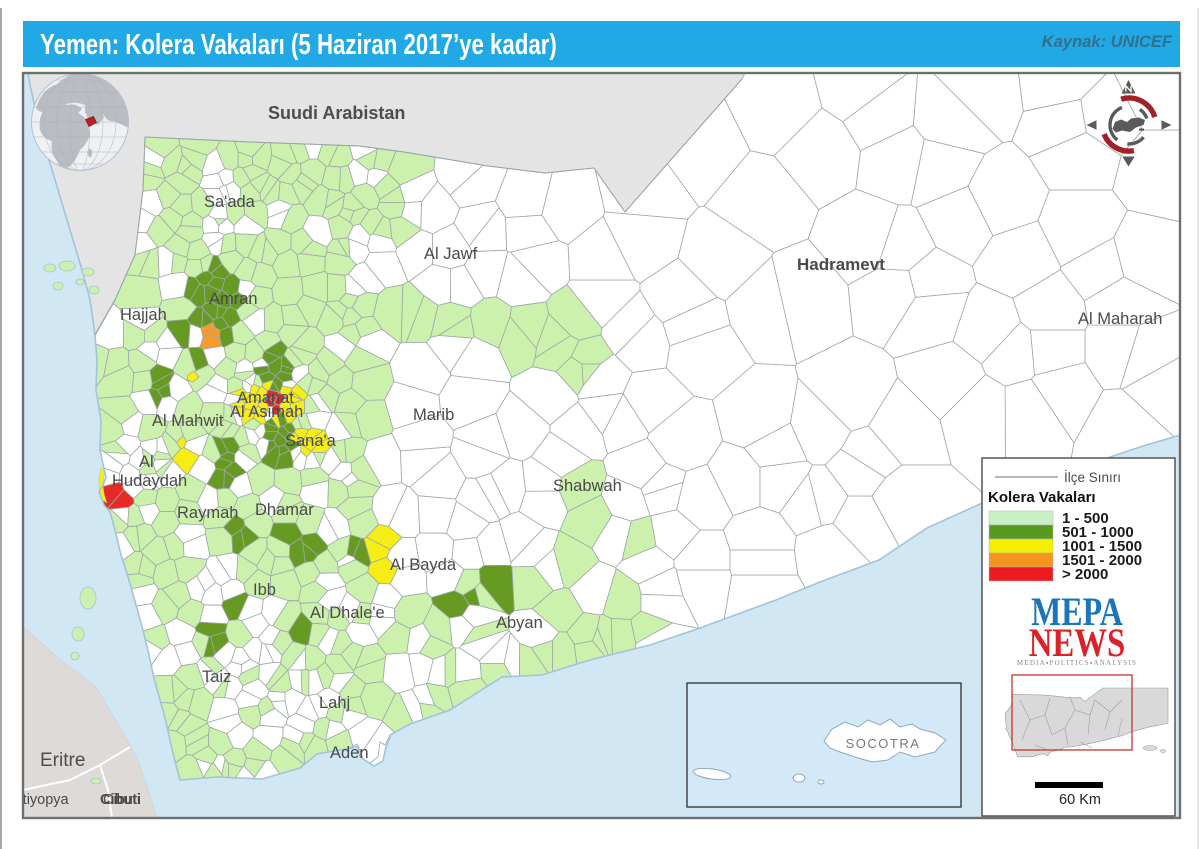 The height and width of the screenshot is (849, 1200). Describe the element at coordinates (284, 510) in the screenshot. I see `svg-text: Dhamar` at that location.